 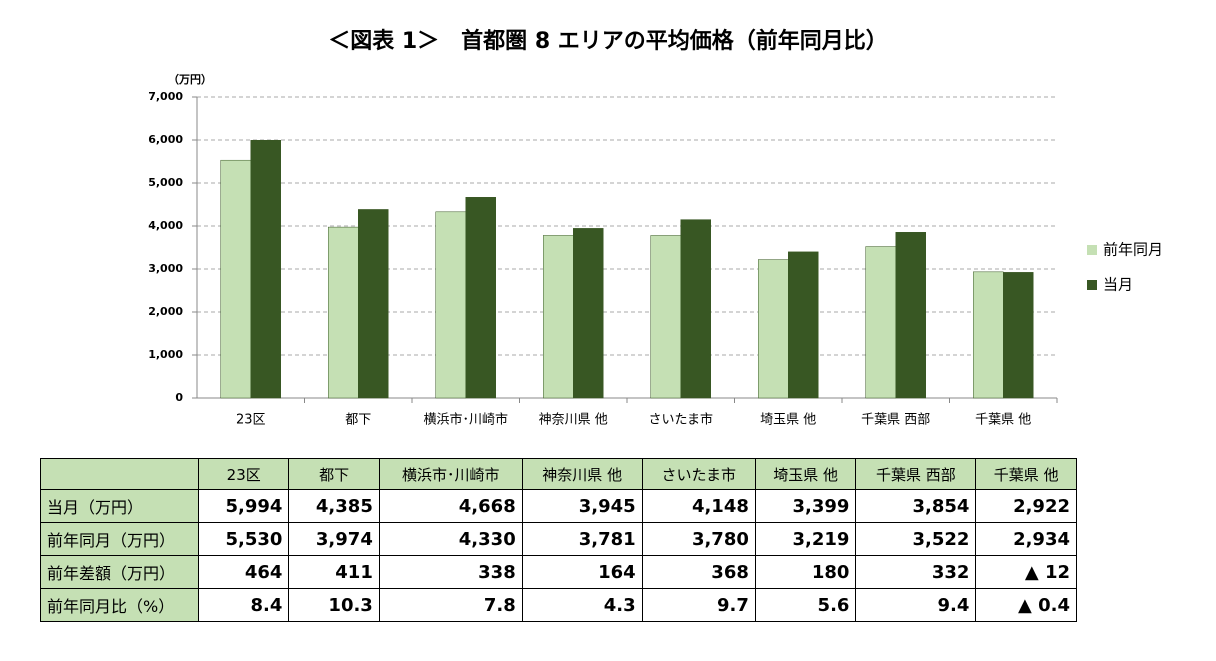 I want to click on cell: 10.3, so click(x=334, y=605).